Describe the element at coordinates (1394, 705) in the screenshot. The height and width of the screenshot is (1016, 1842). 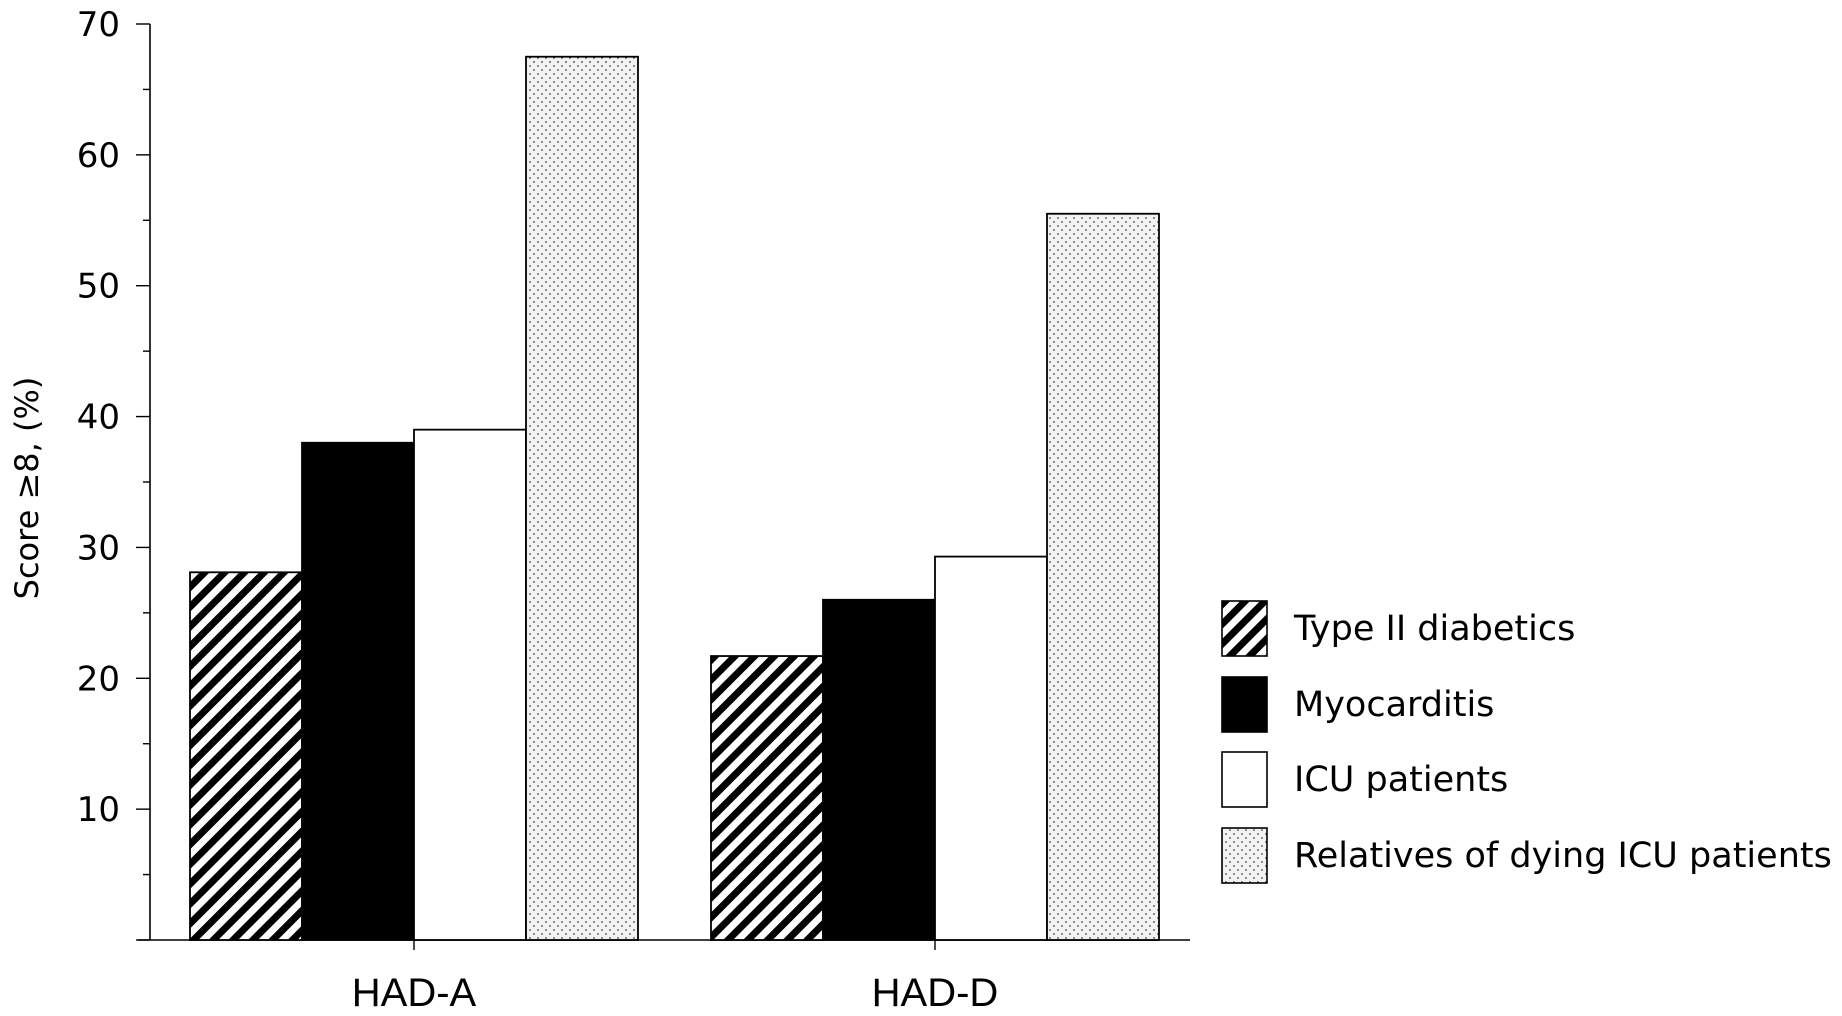
I see `legend-label: Myocarditis` at that location.